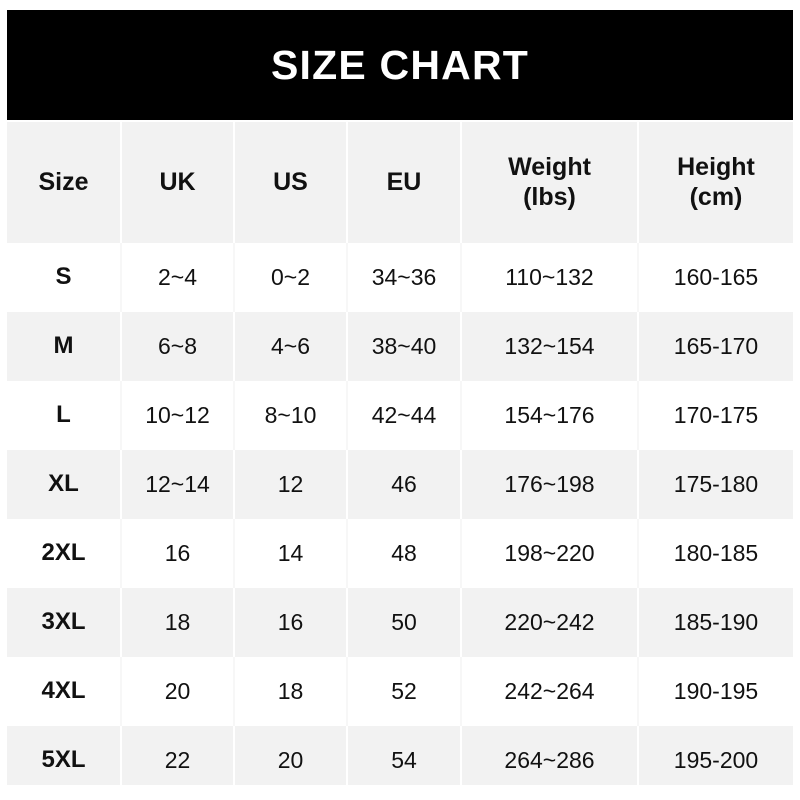 Image resolution: width=800 pixels, height=800 pixels. I want to click on column-header-weight: Weight (lbs), so click(550, 182).